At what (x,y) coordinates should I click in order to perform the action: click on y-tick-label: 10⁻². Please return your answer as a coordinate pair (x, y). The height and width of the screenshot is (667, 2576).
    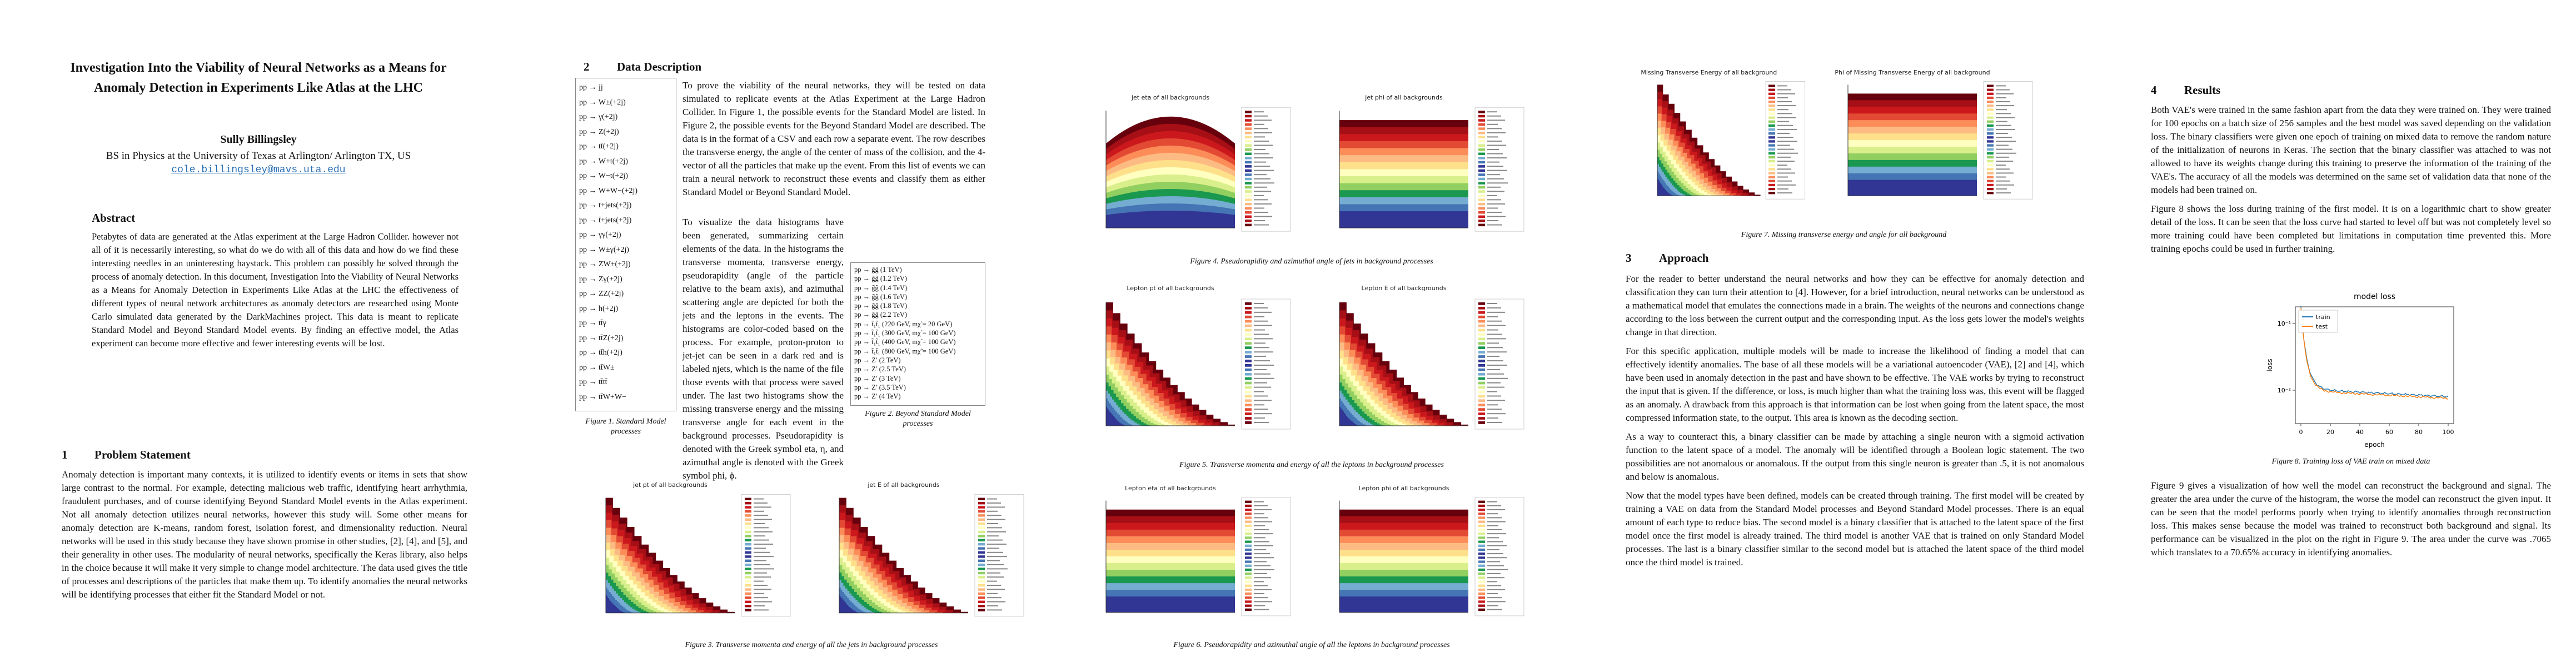
    Looking at the image, I should click on (2284, 390).